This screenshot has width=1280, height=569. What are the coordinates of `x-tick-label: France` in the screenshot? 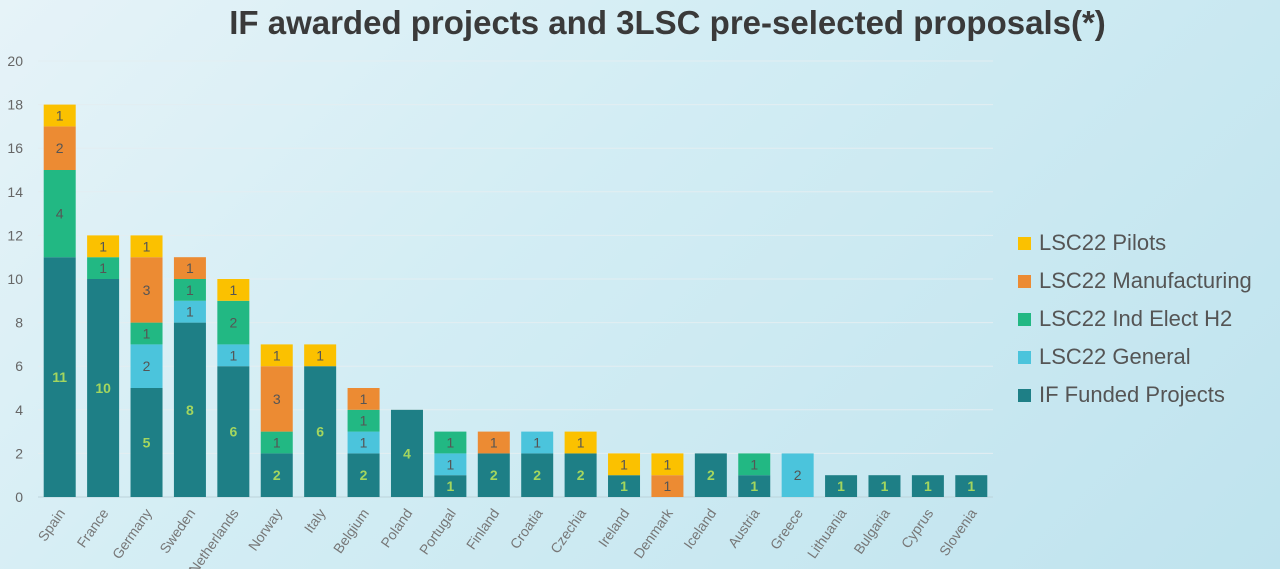 It's located at (92, 527).